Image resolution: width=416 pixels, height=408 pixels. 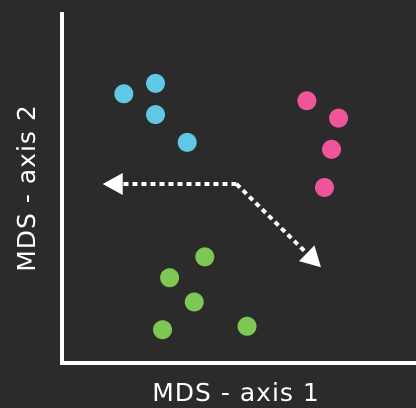 I want to click on y-axis-label: MDS - axis 2, so click(x=26, y=188).